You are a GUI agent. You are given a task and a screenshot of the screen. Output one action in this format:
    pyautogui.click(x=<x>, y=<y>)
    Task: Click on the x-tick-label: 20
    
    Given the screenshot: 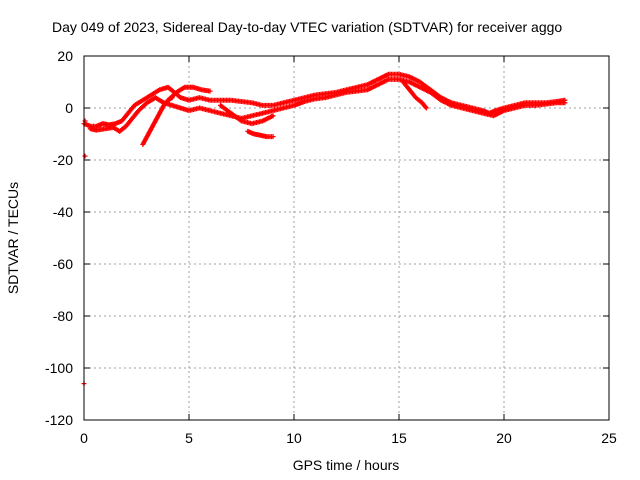 What is the action you would take?
    pyautogui.click(x=504, y=438)
    